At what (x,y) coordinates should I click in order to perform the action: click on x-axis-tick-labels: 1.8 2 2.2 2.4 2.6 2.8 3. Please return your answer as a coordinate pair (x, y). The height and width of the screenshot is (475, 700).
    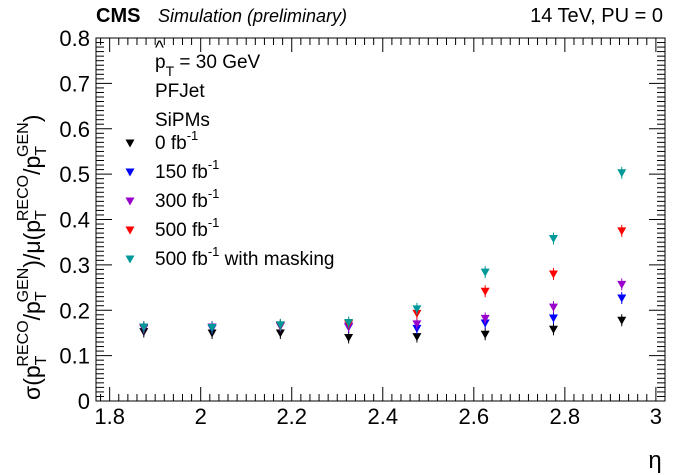
    Looking at the image, I should click on (378, 416).